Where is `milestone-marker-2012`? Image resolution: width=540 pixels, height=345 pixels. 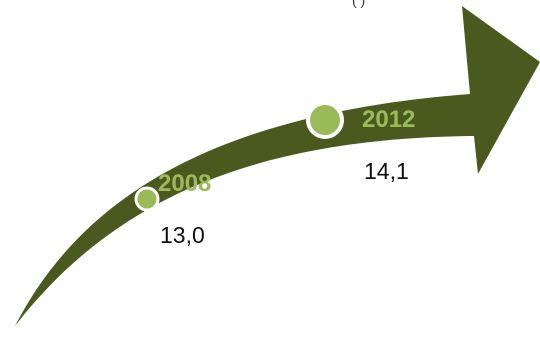
milestone-marker-2012 is located at coordinates (325, 120).